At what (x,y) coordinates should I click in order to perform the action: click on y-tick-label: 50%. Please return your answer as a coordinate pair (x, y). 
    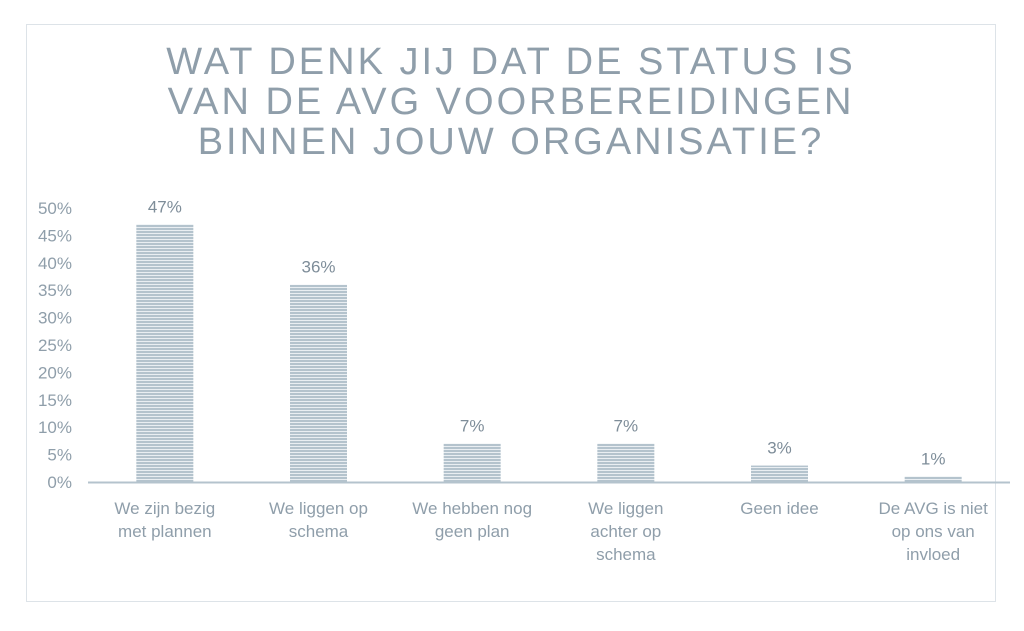
    Looking at the image, I should click on (55, 208).